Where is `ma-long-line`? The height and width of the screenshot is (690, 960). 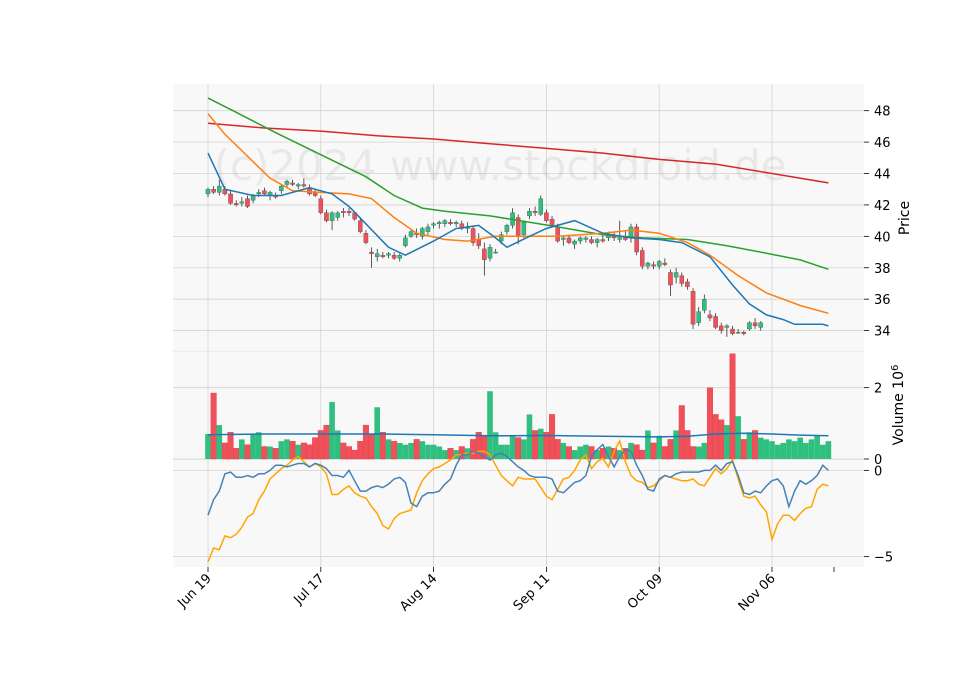
ma-long-line is located at coordinates (518, 153).